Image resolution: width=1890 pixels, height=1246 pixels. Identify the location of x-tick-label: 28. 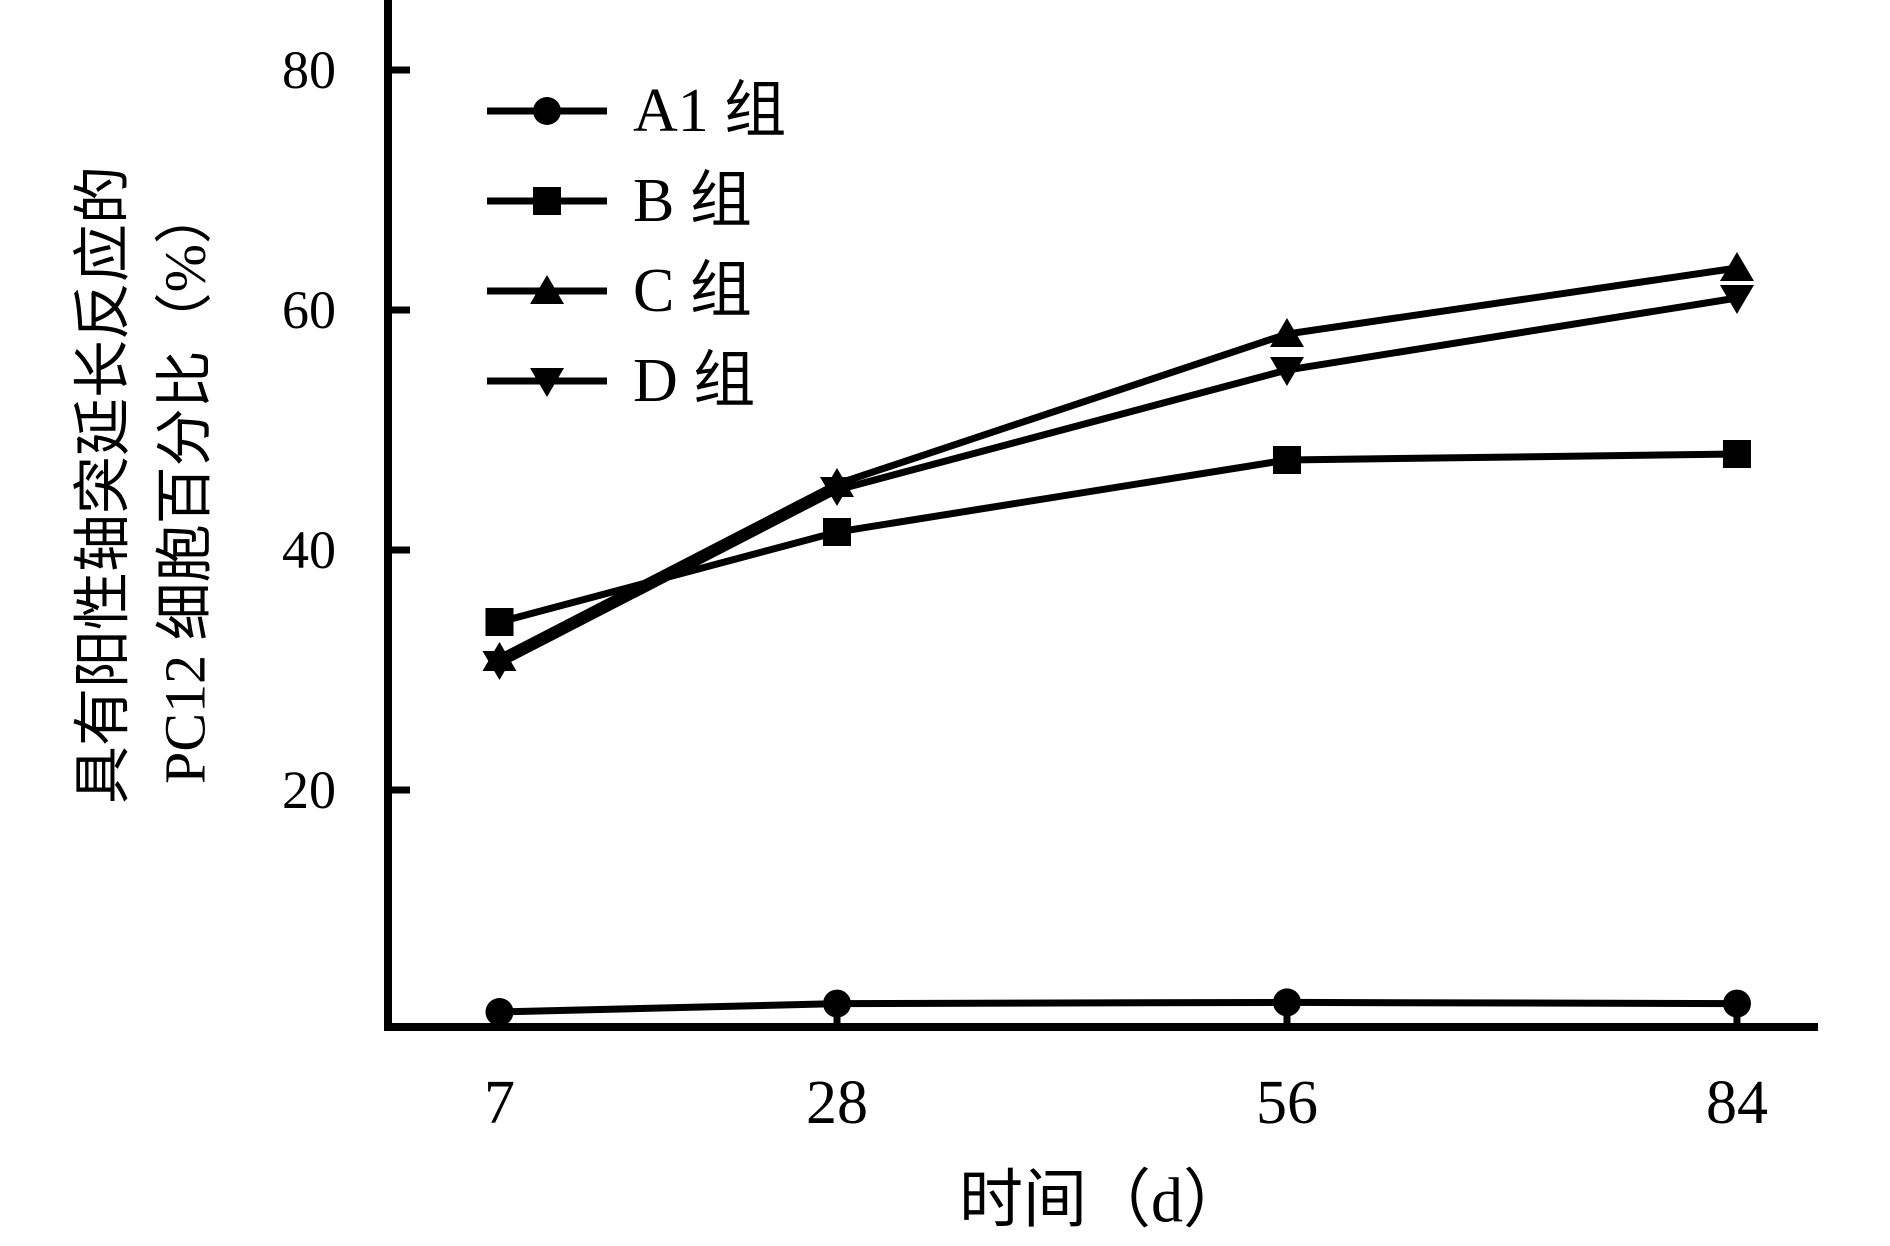
(837, 1103).